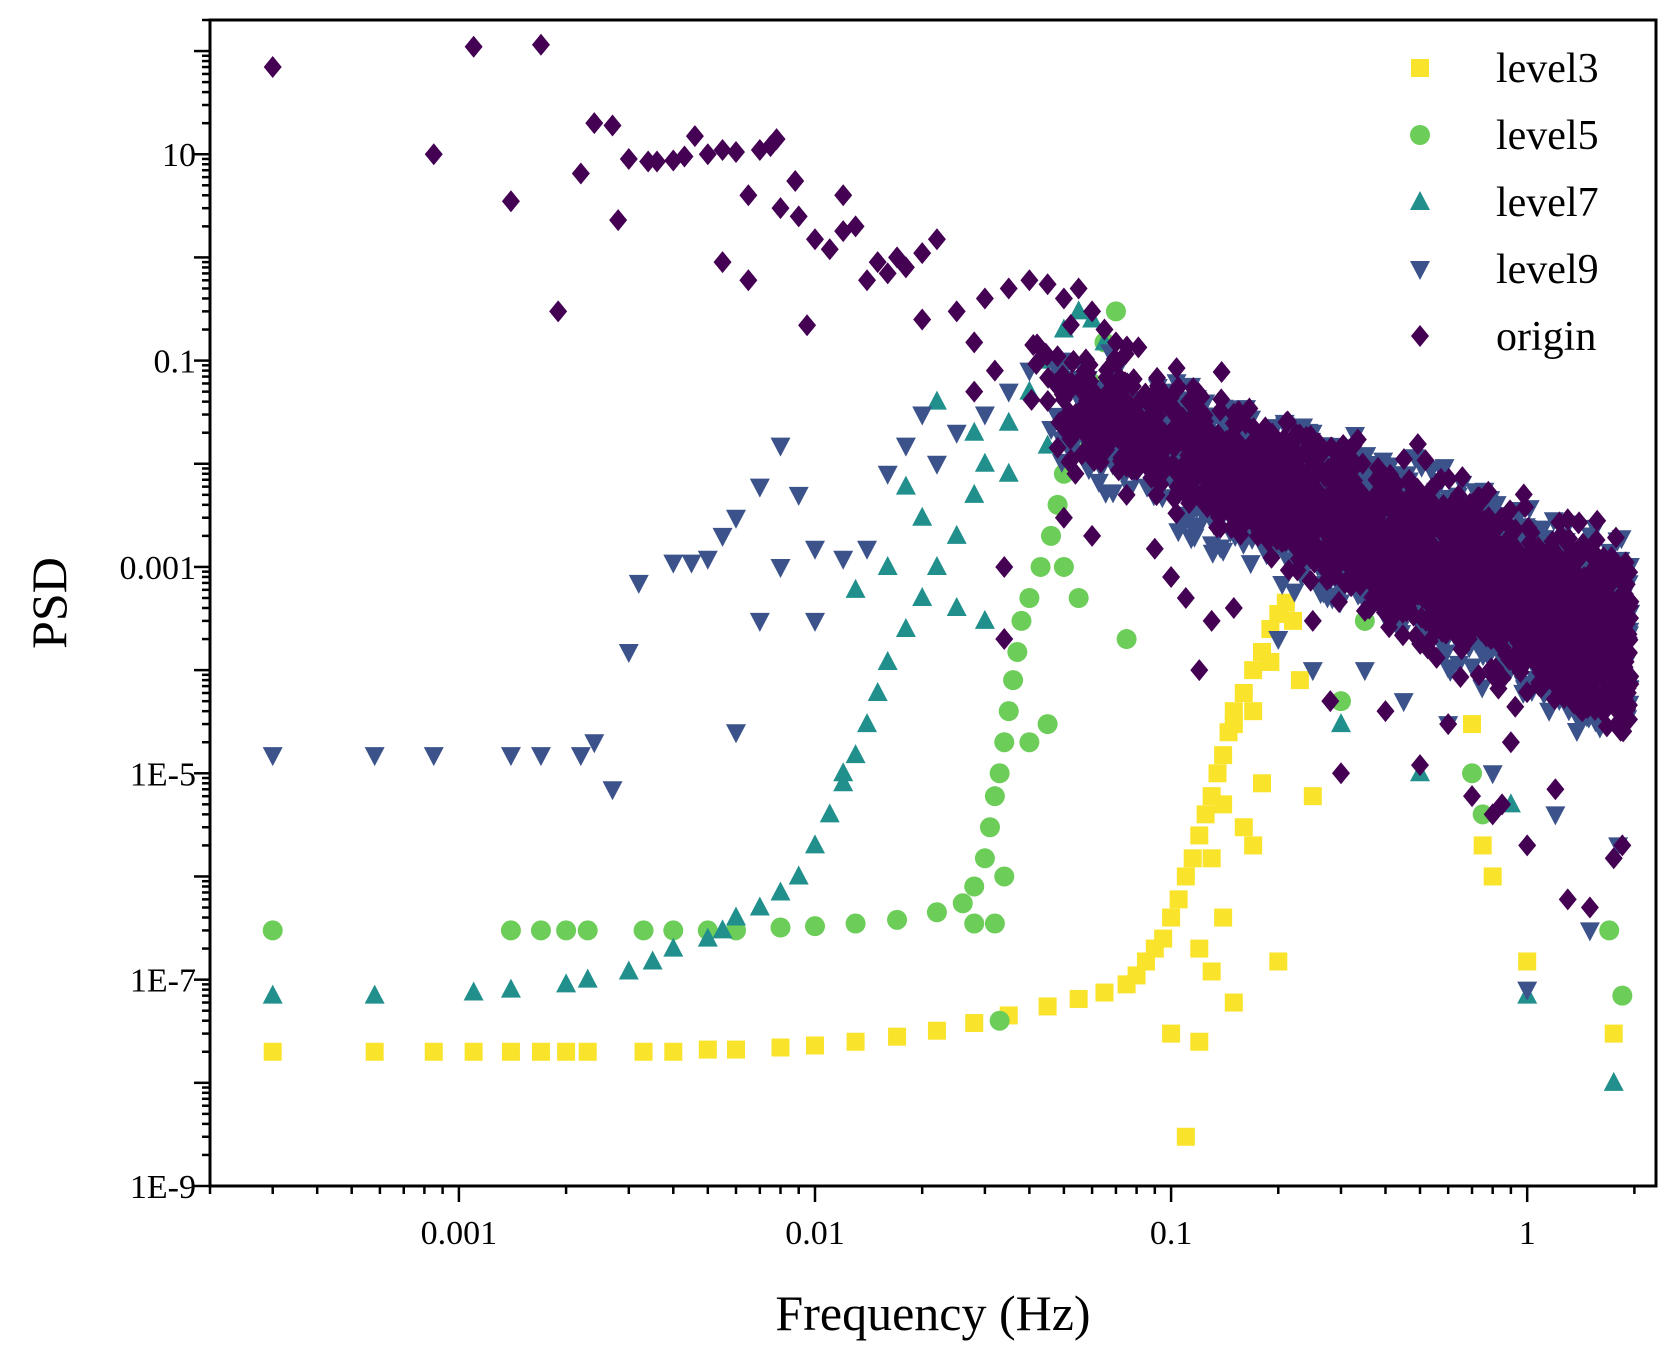 The image size is (1668, 1360). I want to click on legend-marker-origin, so click(1420, 336).